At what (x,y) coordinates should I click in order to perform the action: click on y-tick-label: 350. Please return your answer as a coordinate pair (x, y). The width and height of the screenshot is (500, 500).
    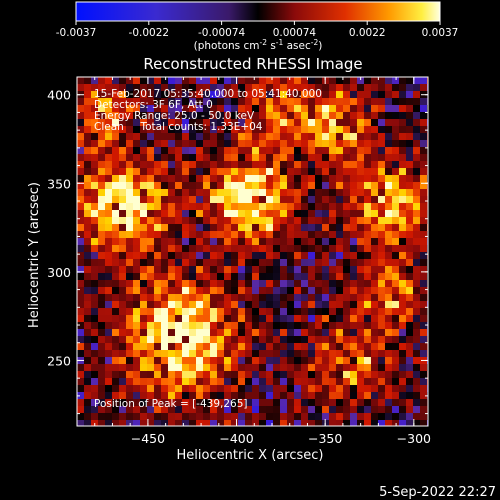
    Looking at the image, I should click on (59, 183).